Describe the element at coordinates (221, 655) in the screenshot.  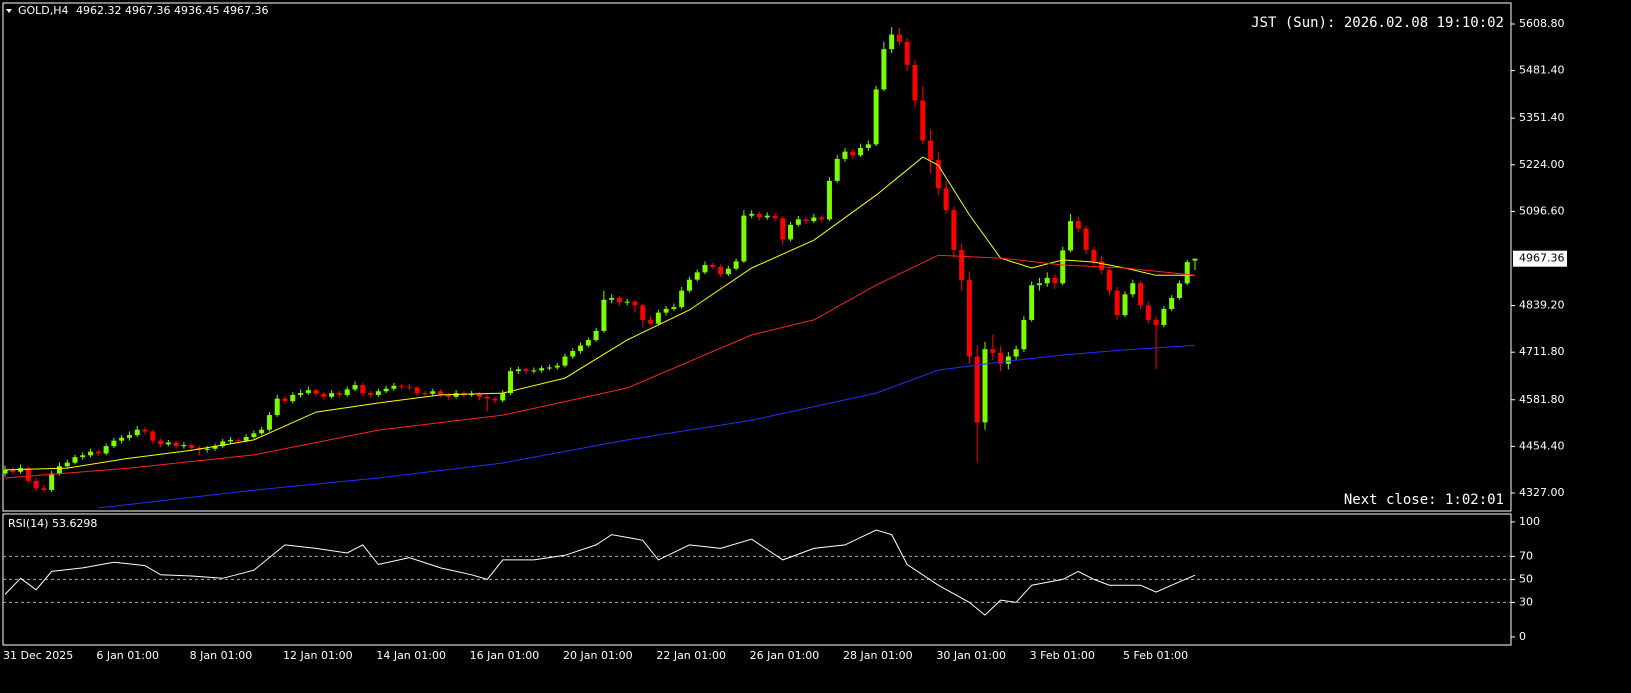
I see `x-tick-label: 8 Jan 01:00` at that location.